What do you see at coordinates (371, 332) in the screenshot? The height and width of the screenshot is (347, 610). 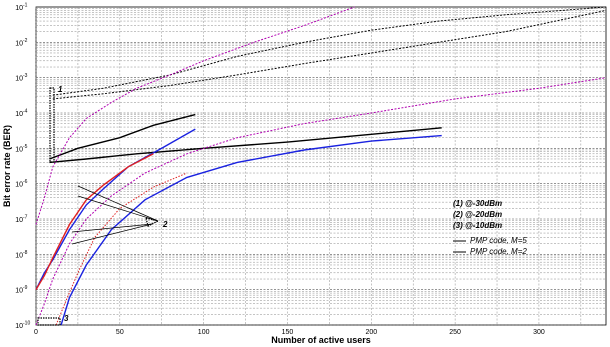 I see `x-tick-label: 200` at bounding box center [371, 332].